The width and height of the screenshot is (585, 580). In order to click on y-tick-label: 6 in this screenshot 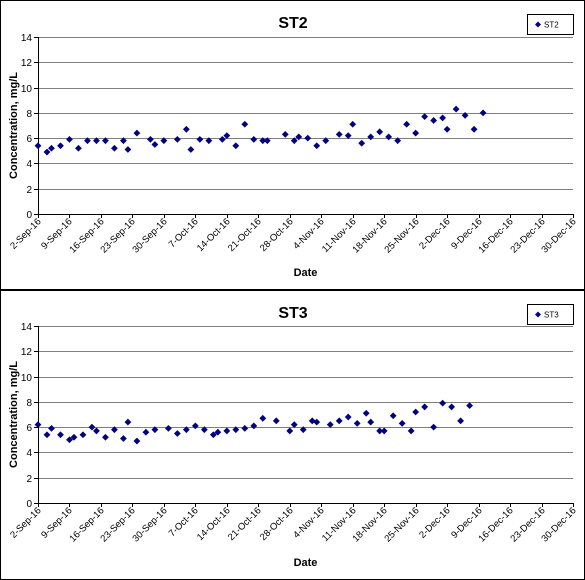, I will do `click(29, 428)`.